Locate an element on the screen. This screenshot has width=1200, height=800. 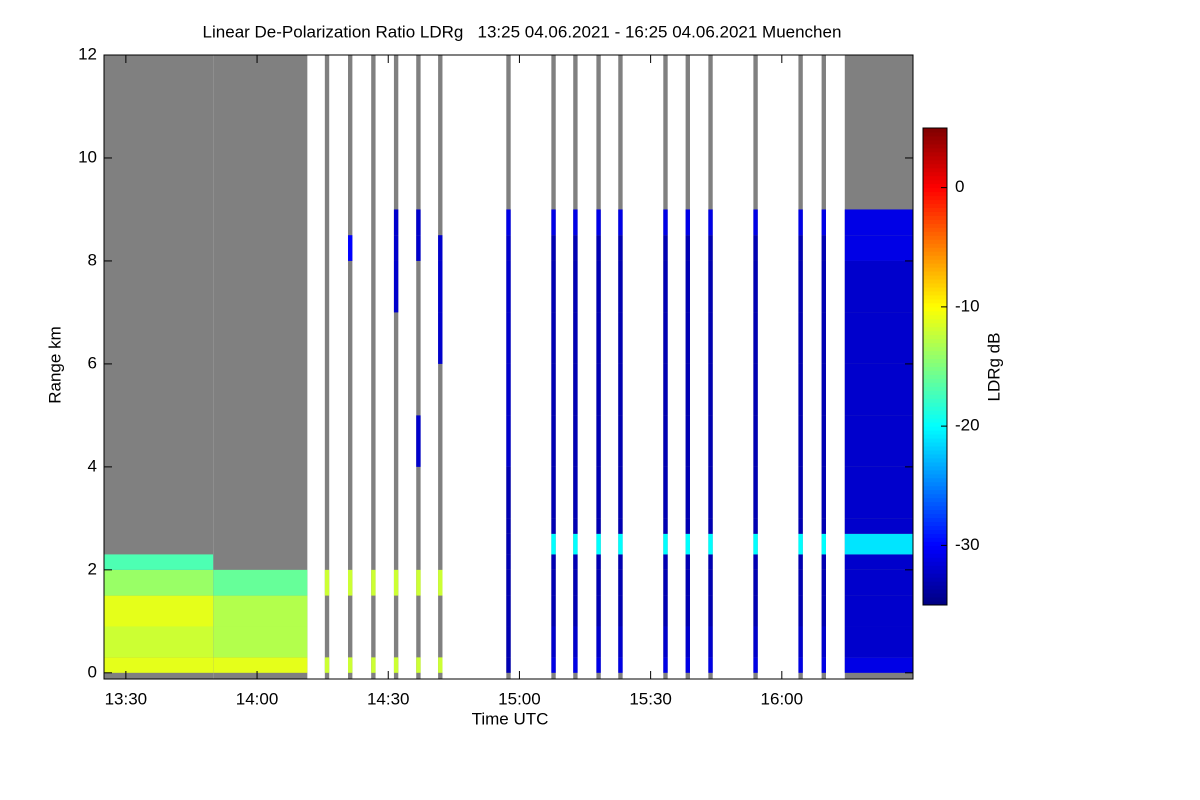
x-tick-label: 13:30 is located at coordinates (126, 698).